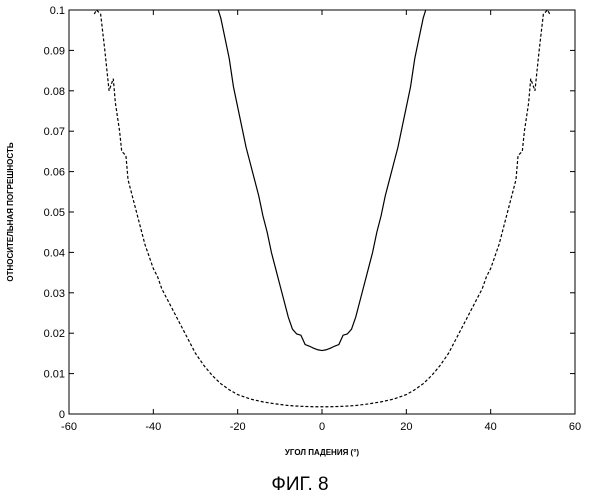  I want to click on y-tick-label: 0.1, so click(57, 11).